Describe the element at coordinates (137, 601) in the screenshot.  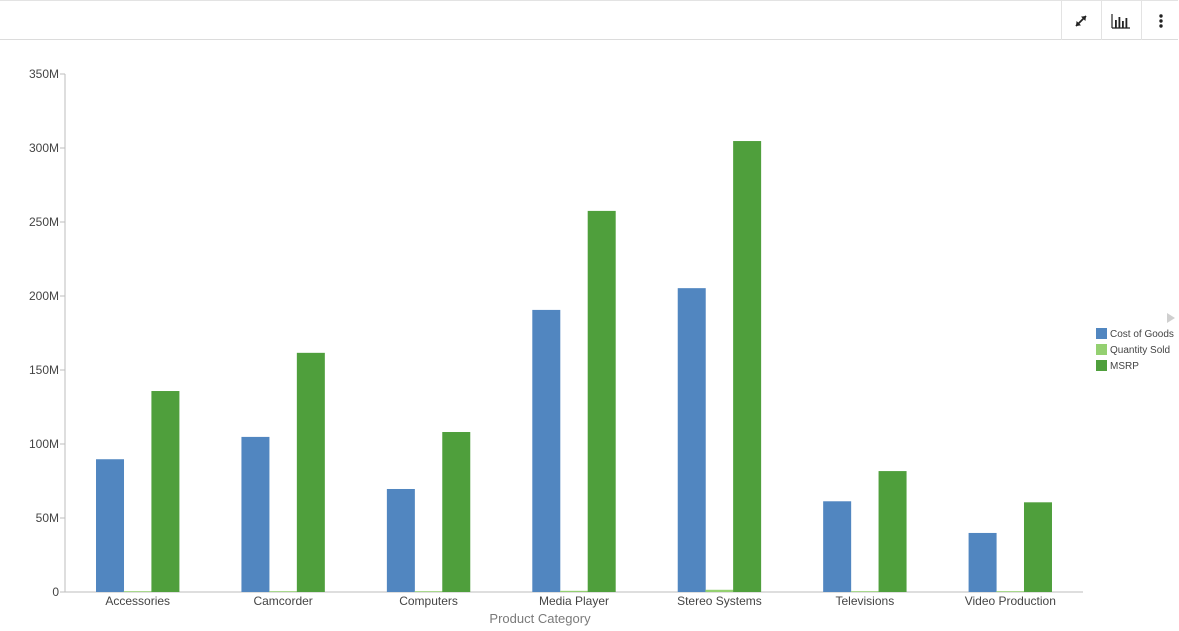
I see `x-tick-label: Accessories` at that location.